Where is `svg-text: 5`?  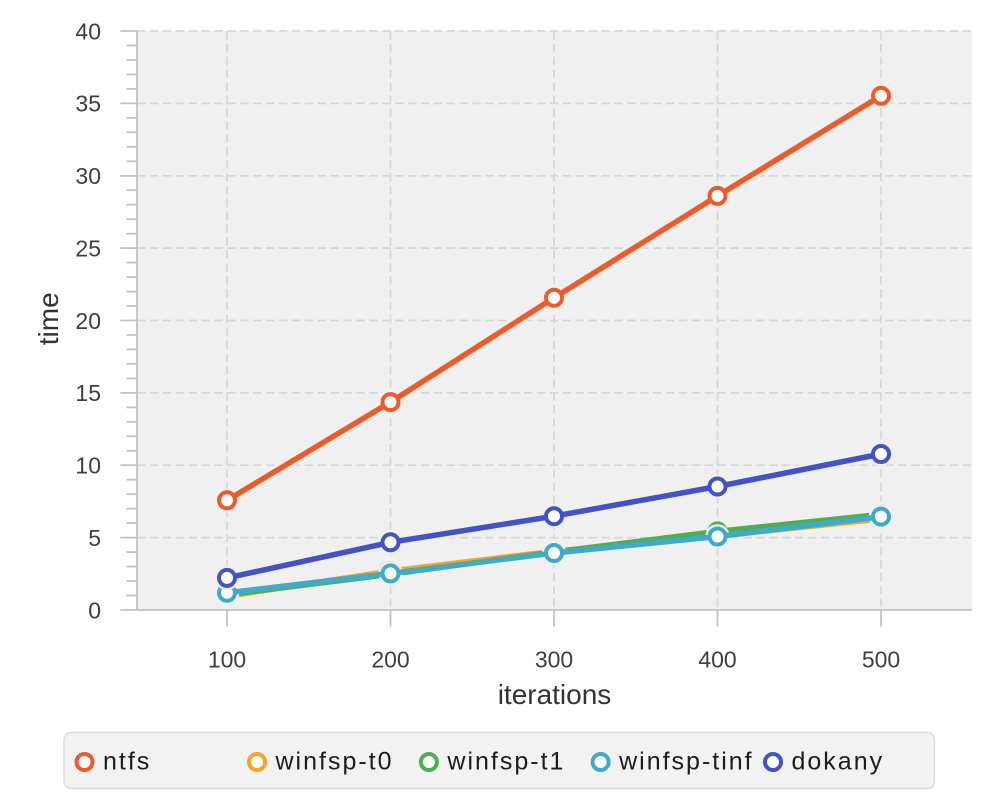
svg-text: 5 is located at coordinates (94, 538).